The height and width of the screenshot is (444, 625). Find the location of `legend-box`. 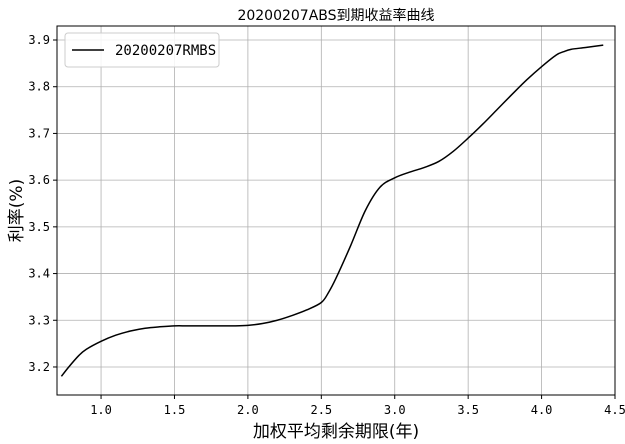

legend-box is located at coordinates (142, 50).